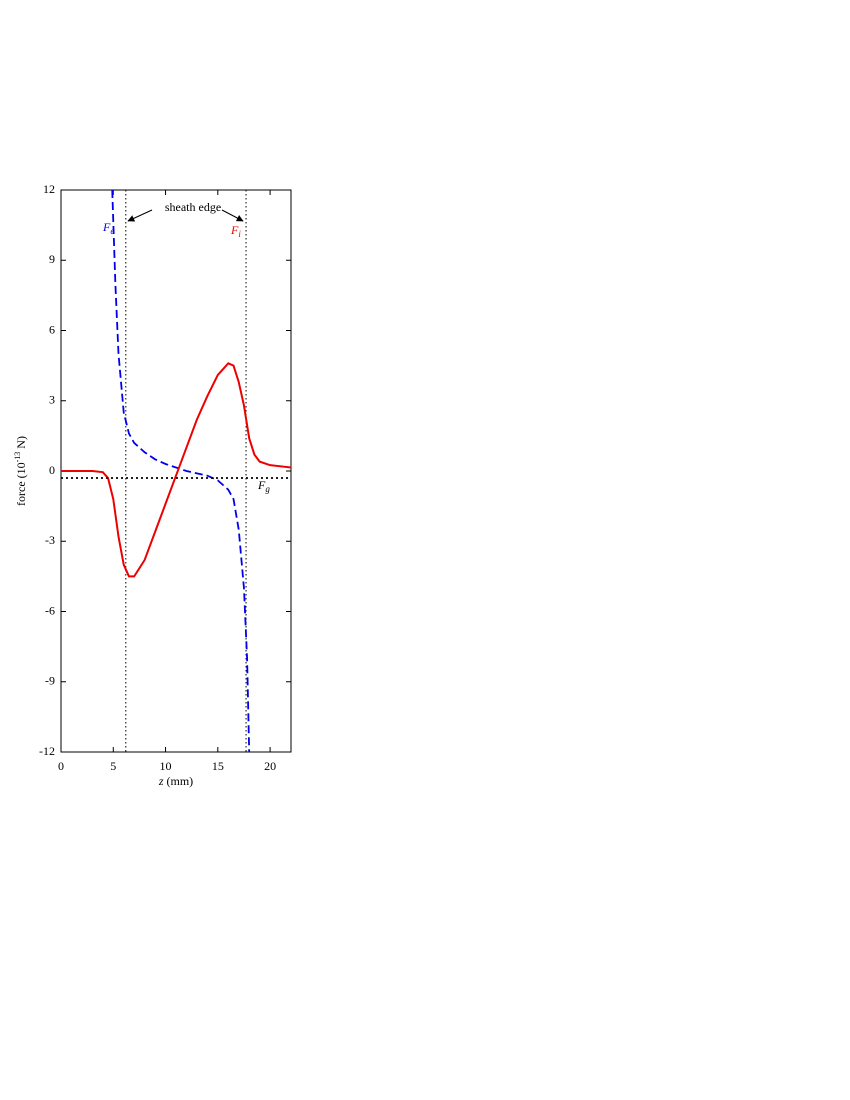 The image size is (850, 1100). What do you see at coordinates (263, 486) in the screenshot?
I see `series-label: Fg` at bounding box center [263, 486].